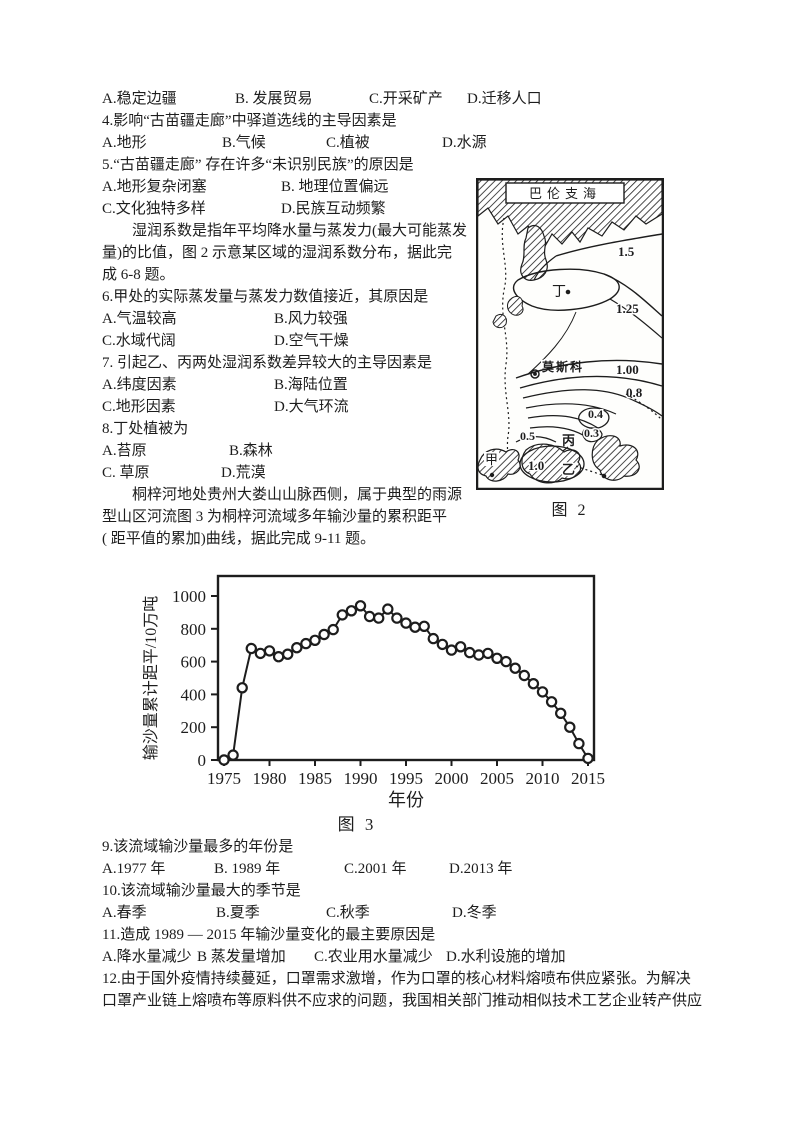  I want to click on question-11-option-b: B 蒸发量增加, so click(241, 957).